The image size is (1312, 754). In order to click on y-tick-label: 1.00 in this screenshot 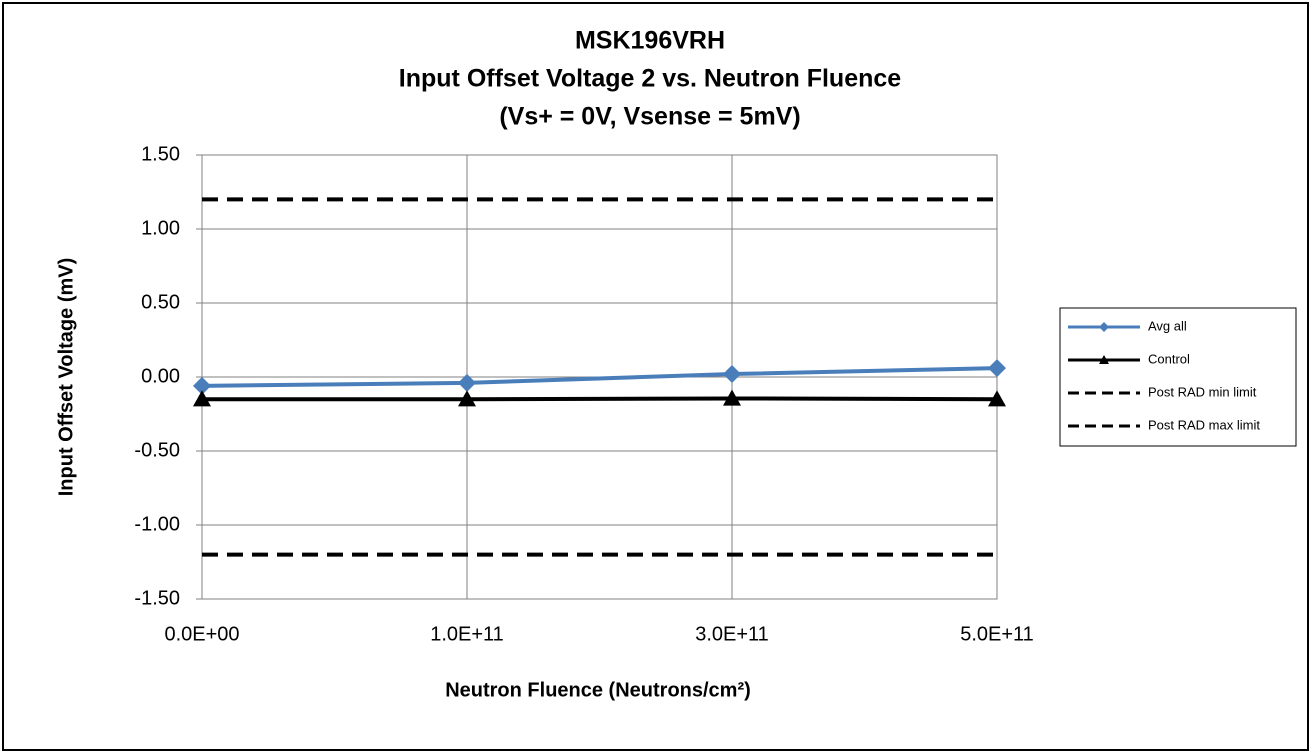, I will do `click(160, 228)`.